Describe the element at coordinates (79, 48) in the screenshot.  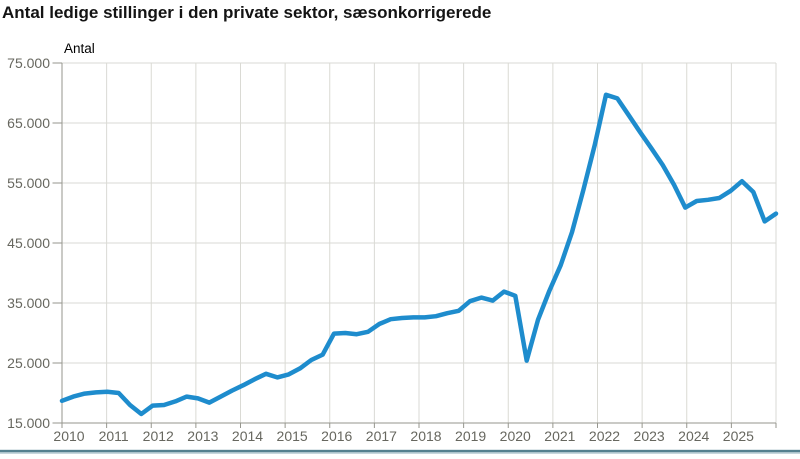
I see `y-axis-unit-label: Antal` at that location.